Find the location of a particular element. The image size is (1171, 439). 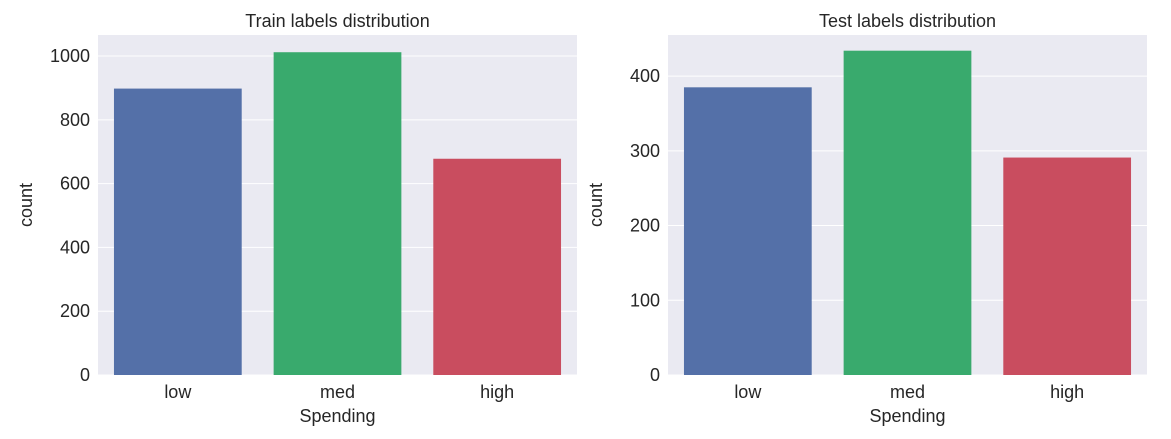

chart-title: Test labels distribution is located at coordinates (907, 21).